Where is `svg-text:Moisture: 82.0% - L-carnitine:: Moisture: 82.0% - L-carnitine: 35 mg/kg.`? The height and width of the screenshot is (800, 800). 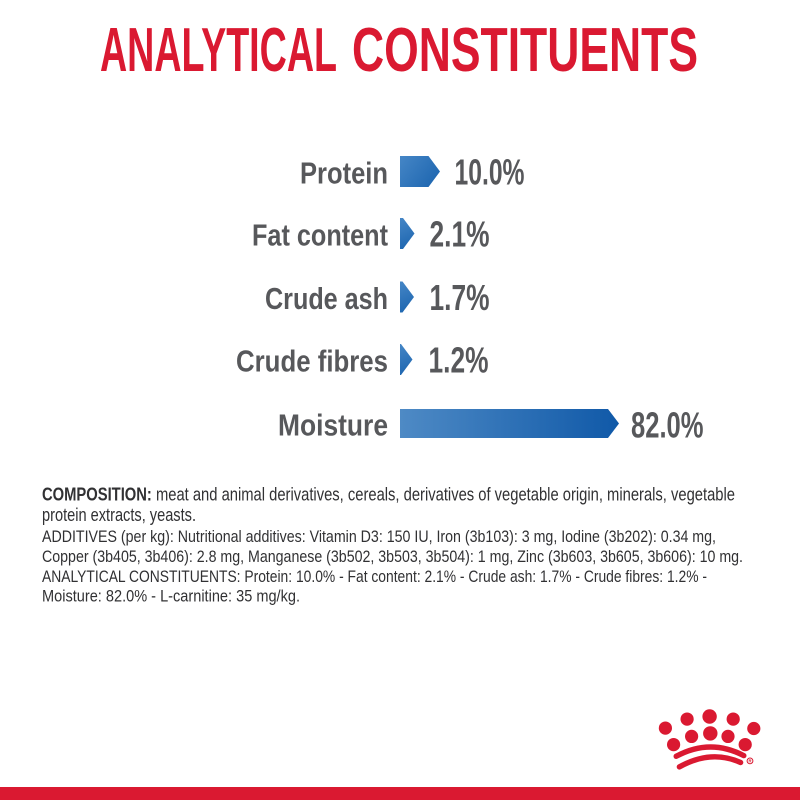 svg-text:Moisture: 82.0% - L-carnitine:: Moisture: 82.0% - L-carnitine: 35 mg/kg. is located at coordinates (171, 597).